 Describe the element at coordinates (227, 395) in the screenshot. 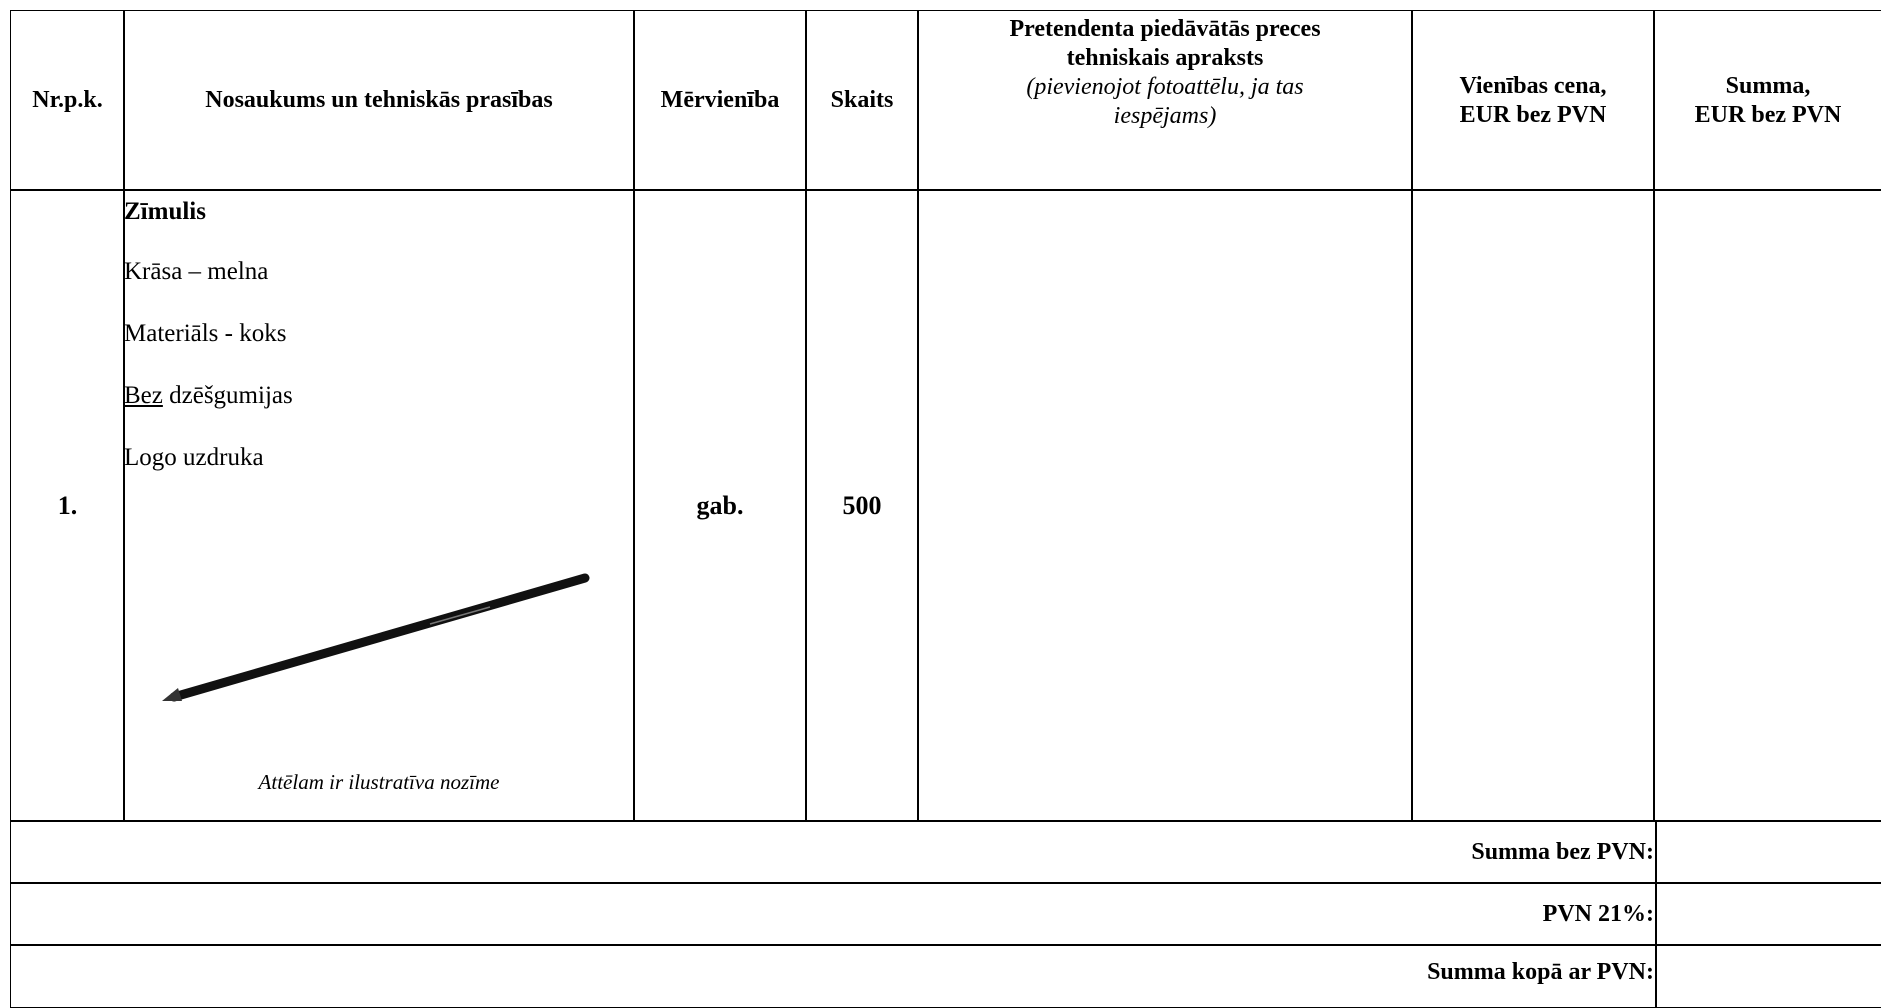

I see `spec-rest: dzēšgumijas` at that location.